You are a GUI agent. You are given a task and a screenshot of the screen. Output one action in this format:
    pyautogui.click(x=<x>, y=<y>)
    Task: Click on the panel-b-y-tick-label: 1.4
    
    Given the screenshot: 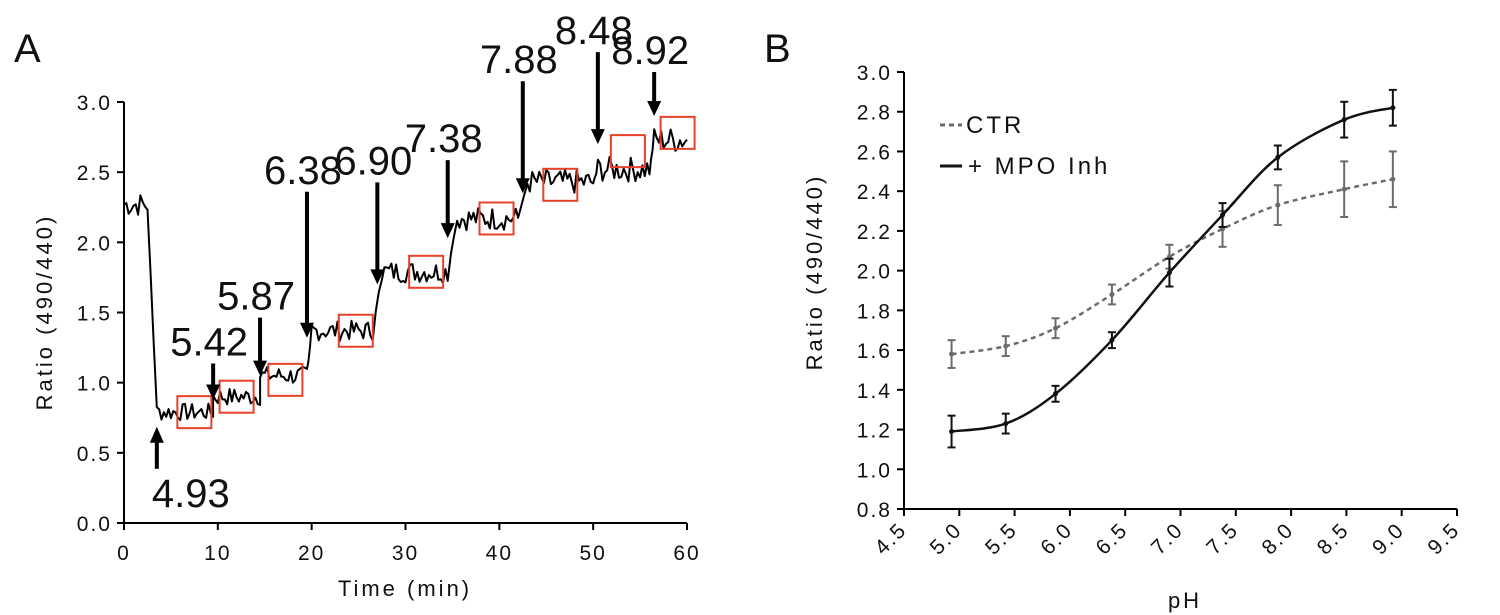 What is the action you would take?
    pyautogui.click(x=874, y=391)
    